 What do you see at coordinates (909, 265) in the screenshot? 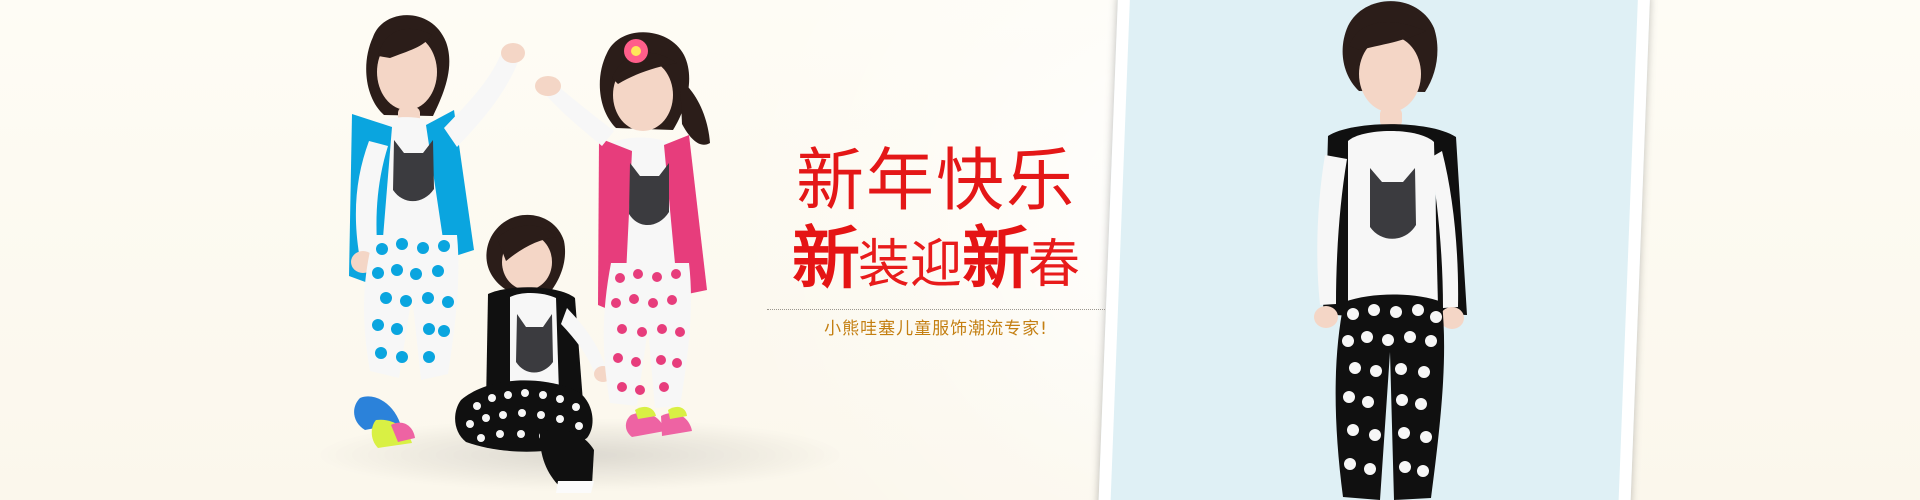
I see `headline-sub-part-2: 装迎` at bounding box center [909, 265].